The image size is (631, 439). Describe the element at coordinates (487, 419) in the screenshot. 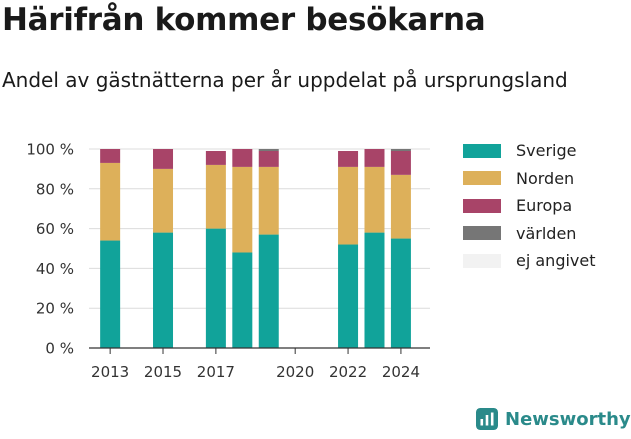

I see `newsworthy-logo-icon` at that location.